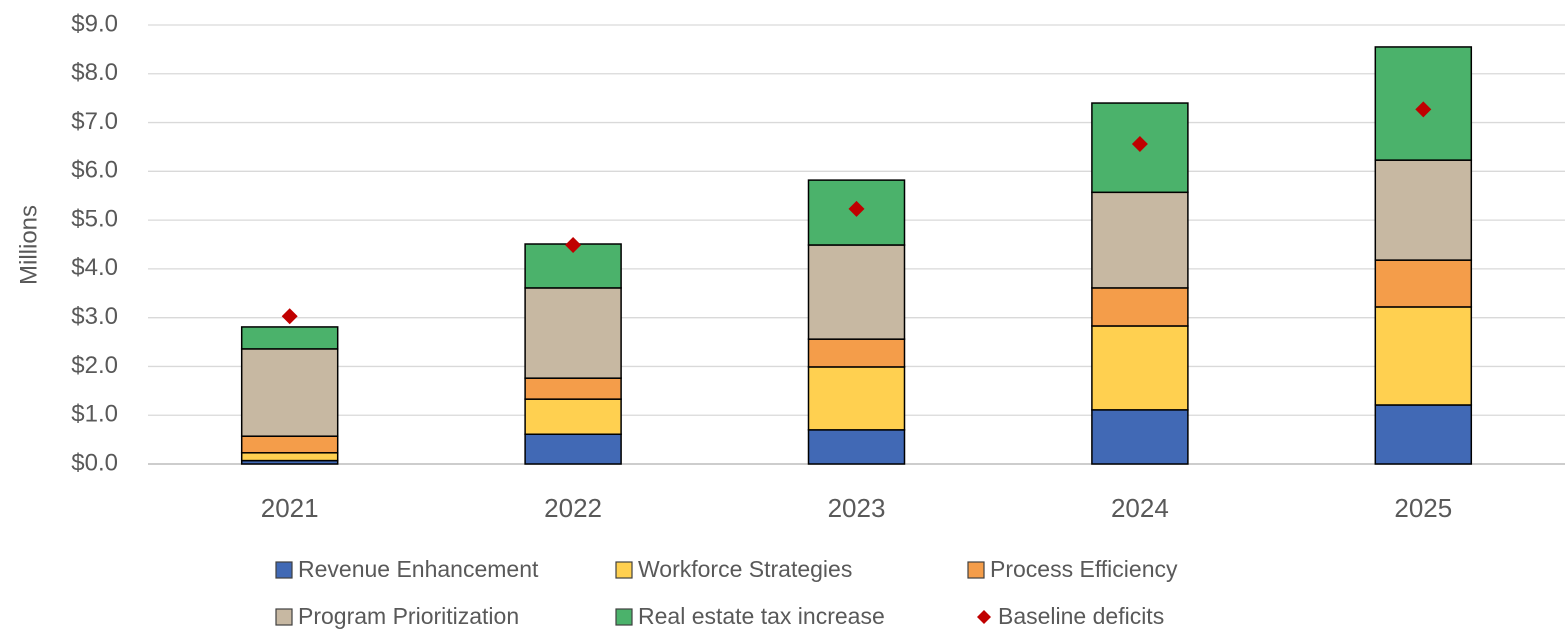  Describe the element at coordinates (408, 616) in the screenshot. I see `legend-label: Program Prioritization` at that location.